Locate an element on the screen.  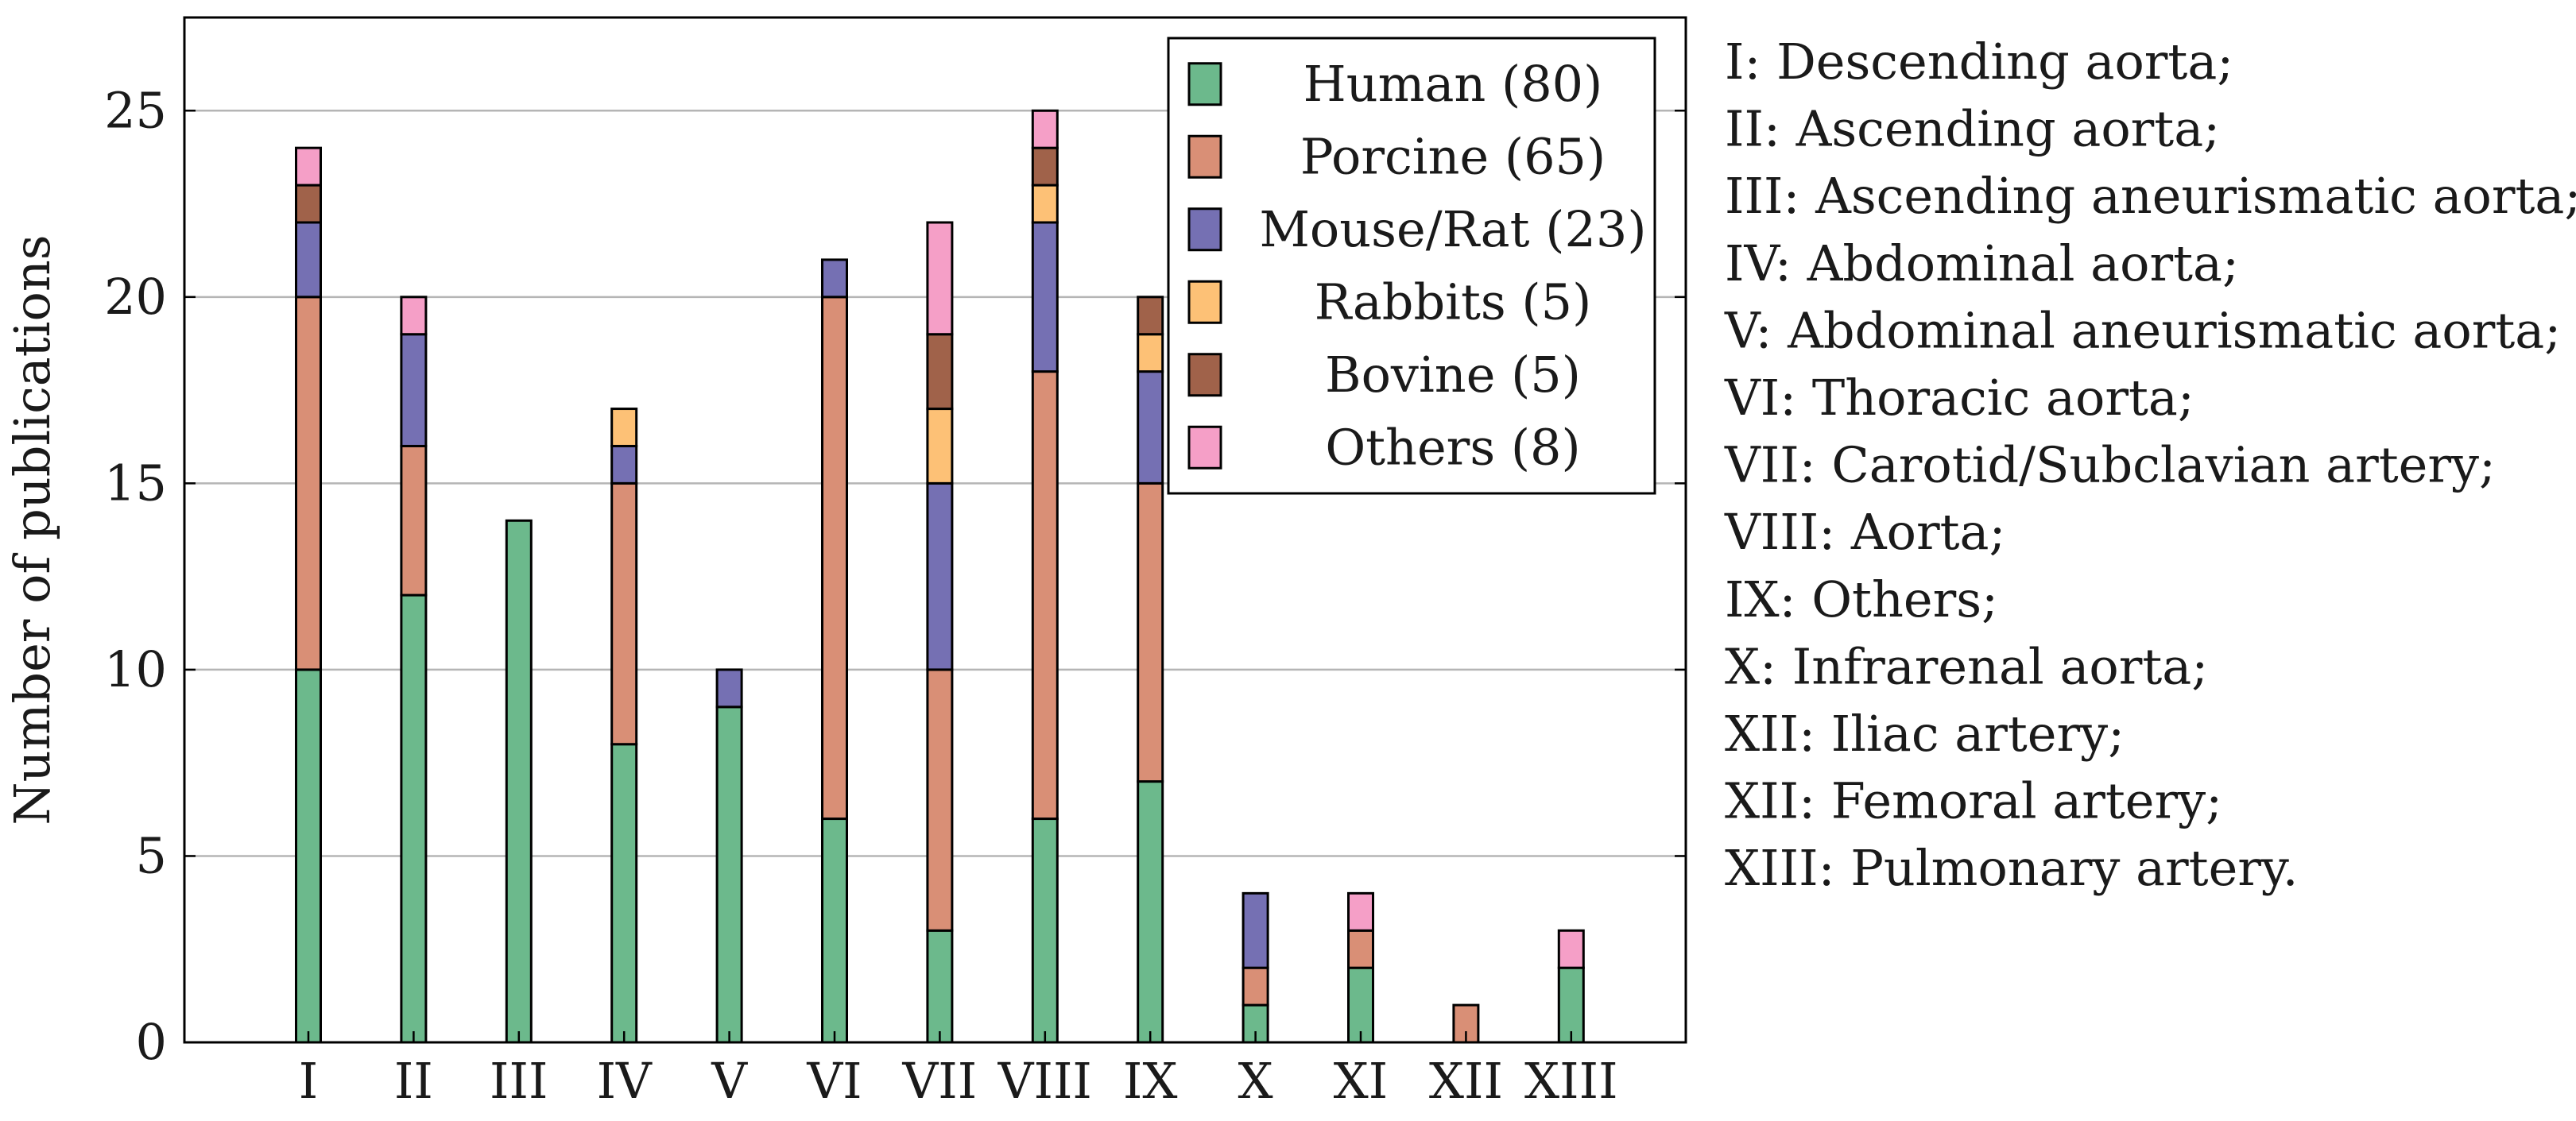
x-tick-label-XIII: XIII is located at coordinates (1571, 1081).